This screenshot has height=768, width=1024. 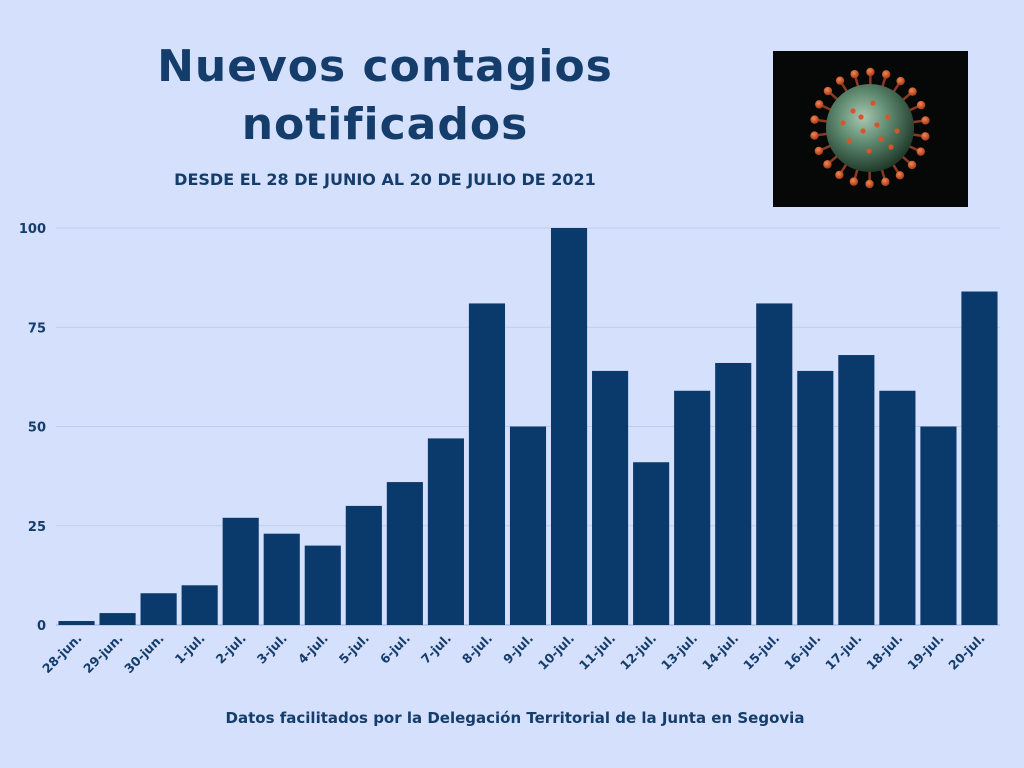 What do you see at coordinates (313, 649) in the screenshot?
I see `x-tick-label: 4-jul.` at bounding box center [313, 649].